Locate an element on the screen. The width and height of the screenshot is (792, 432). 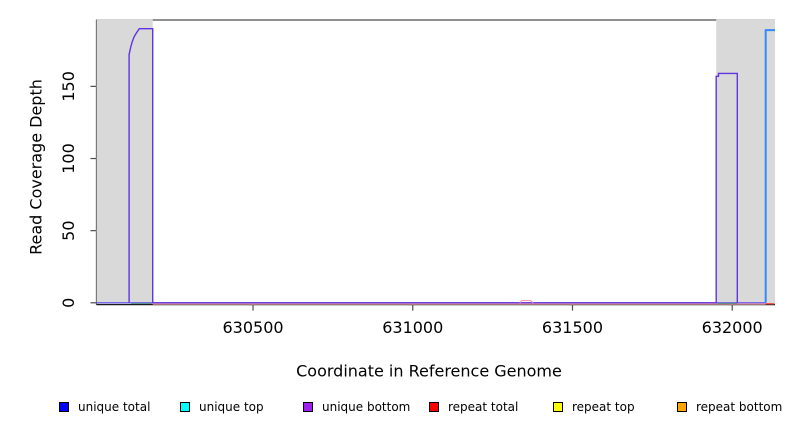
legend-swatch-repeat-bottom is located at coordinates (682, 407).